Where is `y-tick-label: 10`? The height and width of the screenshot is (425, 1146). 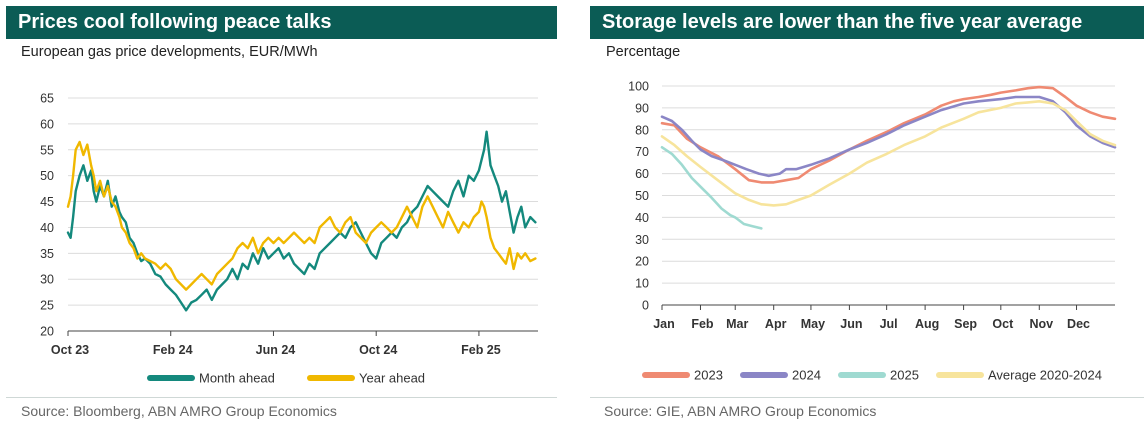 y-tick-label: 10 is located at coordinates (642, 284).